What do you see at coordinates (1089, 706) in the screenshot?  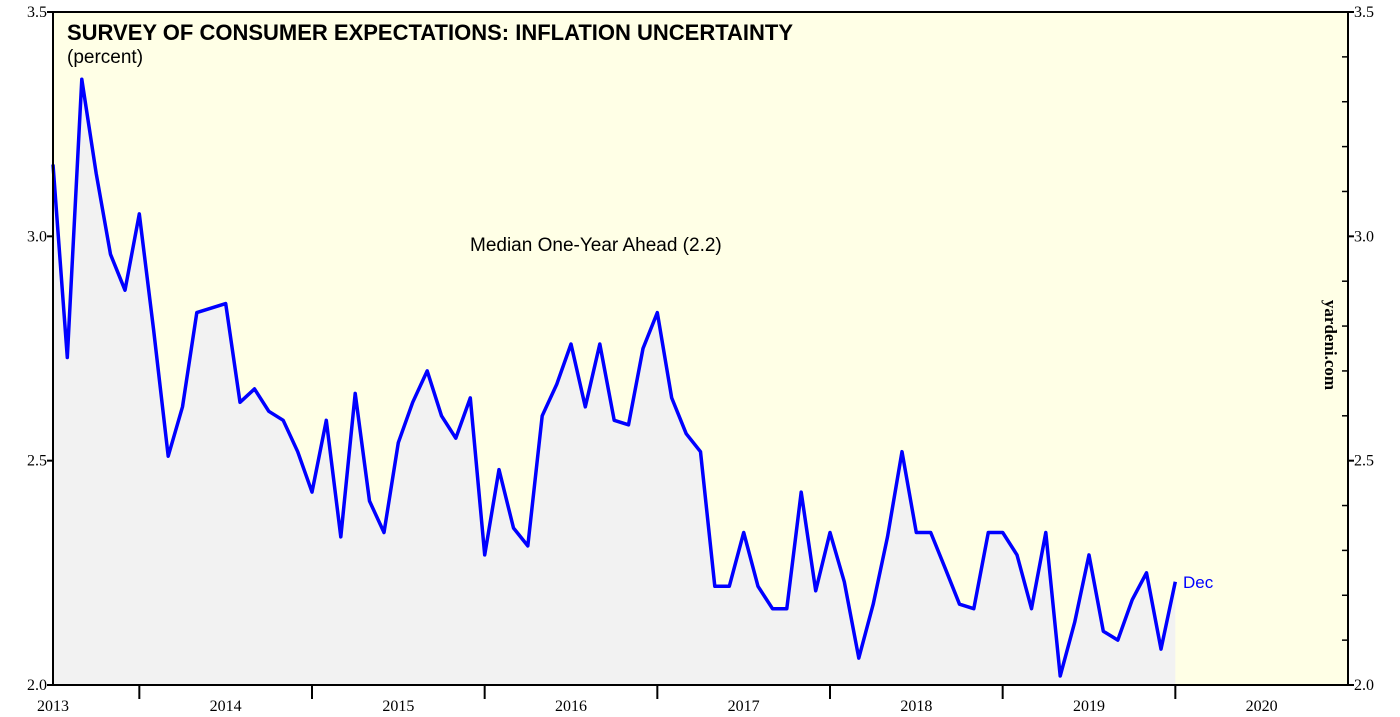 I see `x-tick-label: 2019` at bounding box center [1089, 706].